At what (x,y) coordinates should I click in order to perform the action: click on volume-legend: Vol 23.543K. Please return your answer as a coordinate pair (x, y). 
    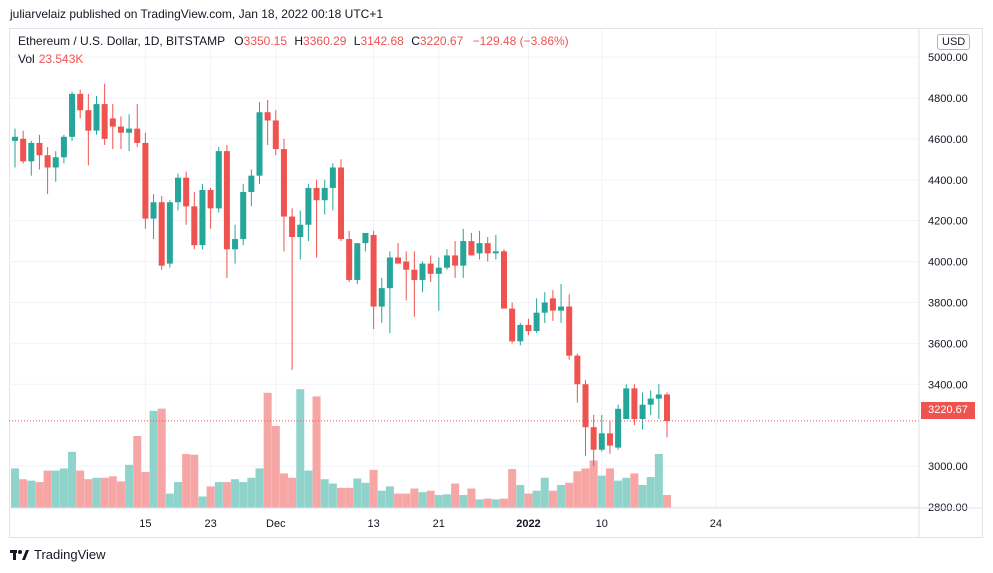
    Looking at the image, I should click on (50, 59).